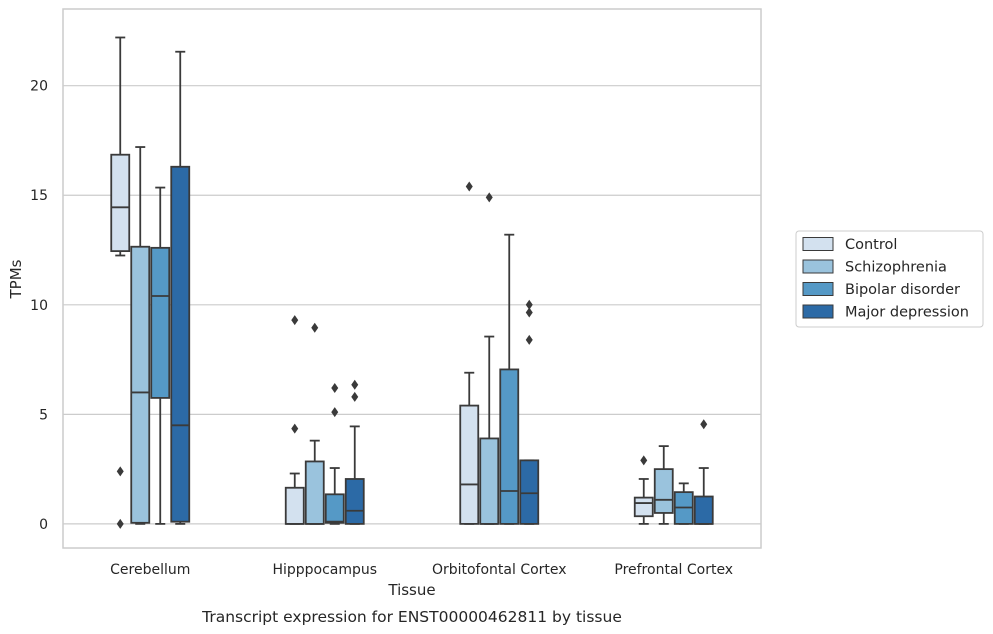  I want to click on y-tick-label: 15, so click(39, 196).